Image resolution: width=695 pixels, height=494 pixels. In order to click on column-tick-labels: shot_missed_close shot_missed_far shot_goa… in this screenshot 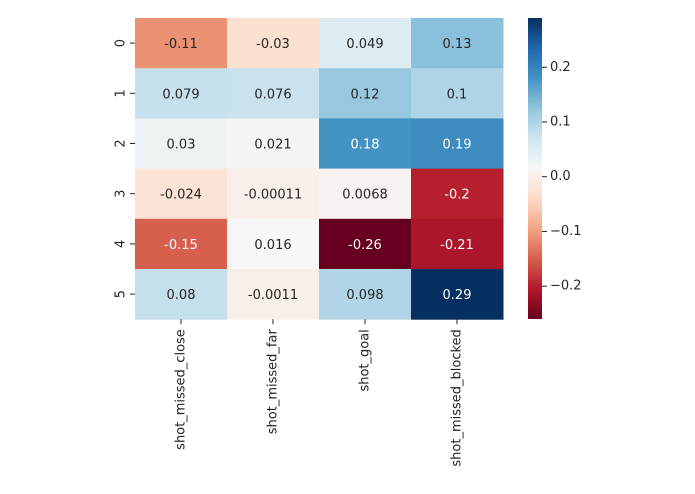, I will do `click(319, 393)`.